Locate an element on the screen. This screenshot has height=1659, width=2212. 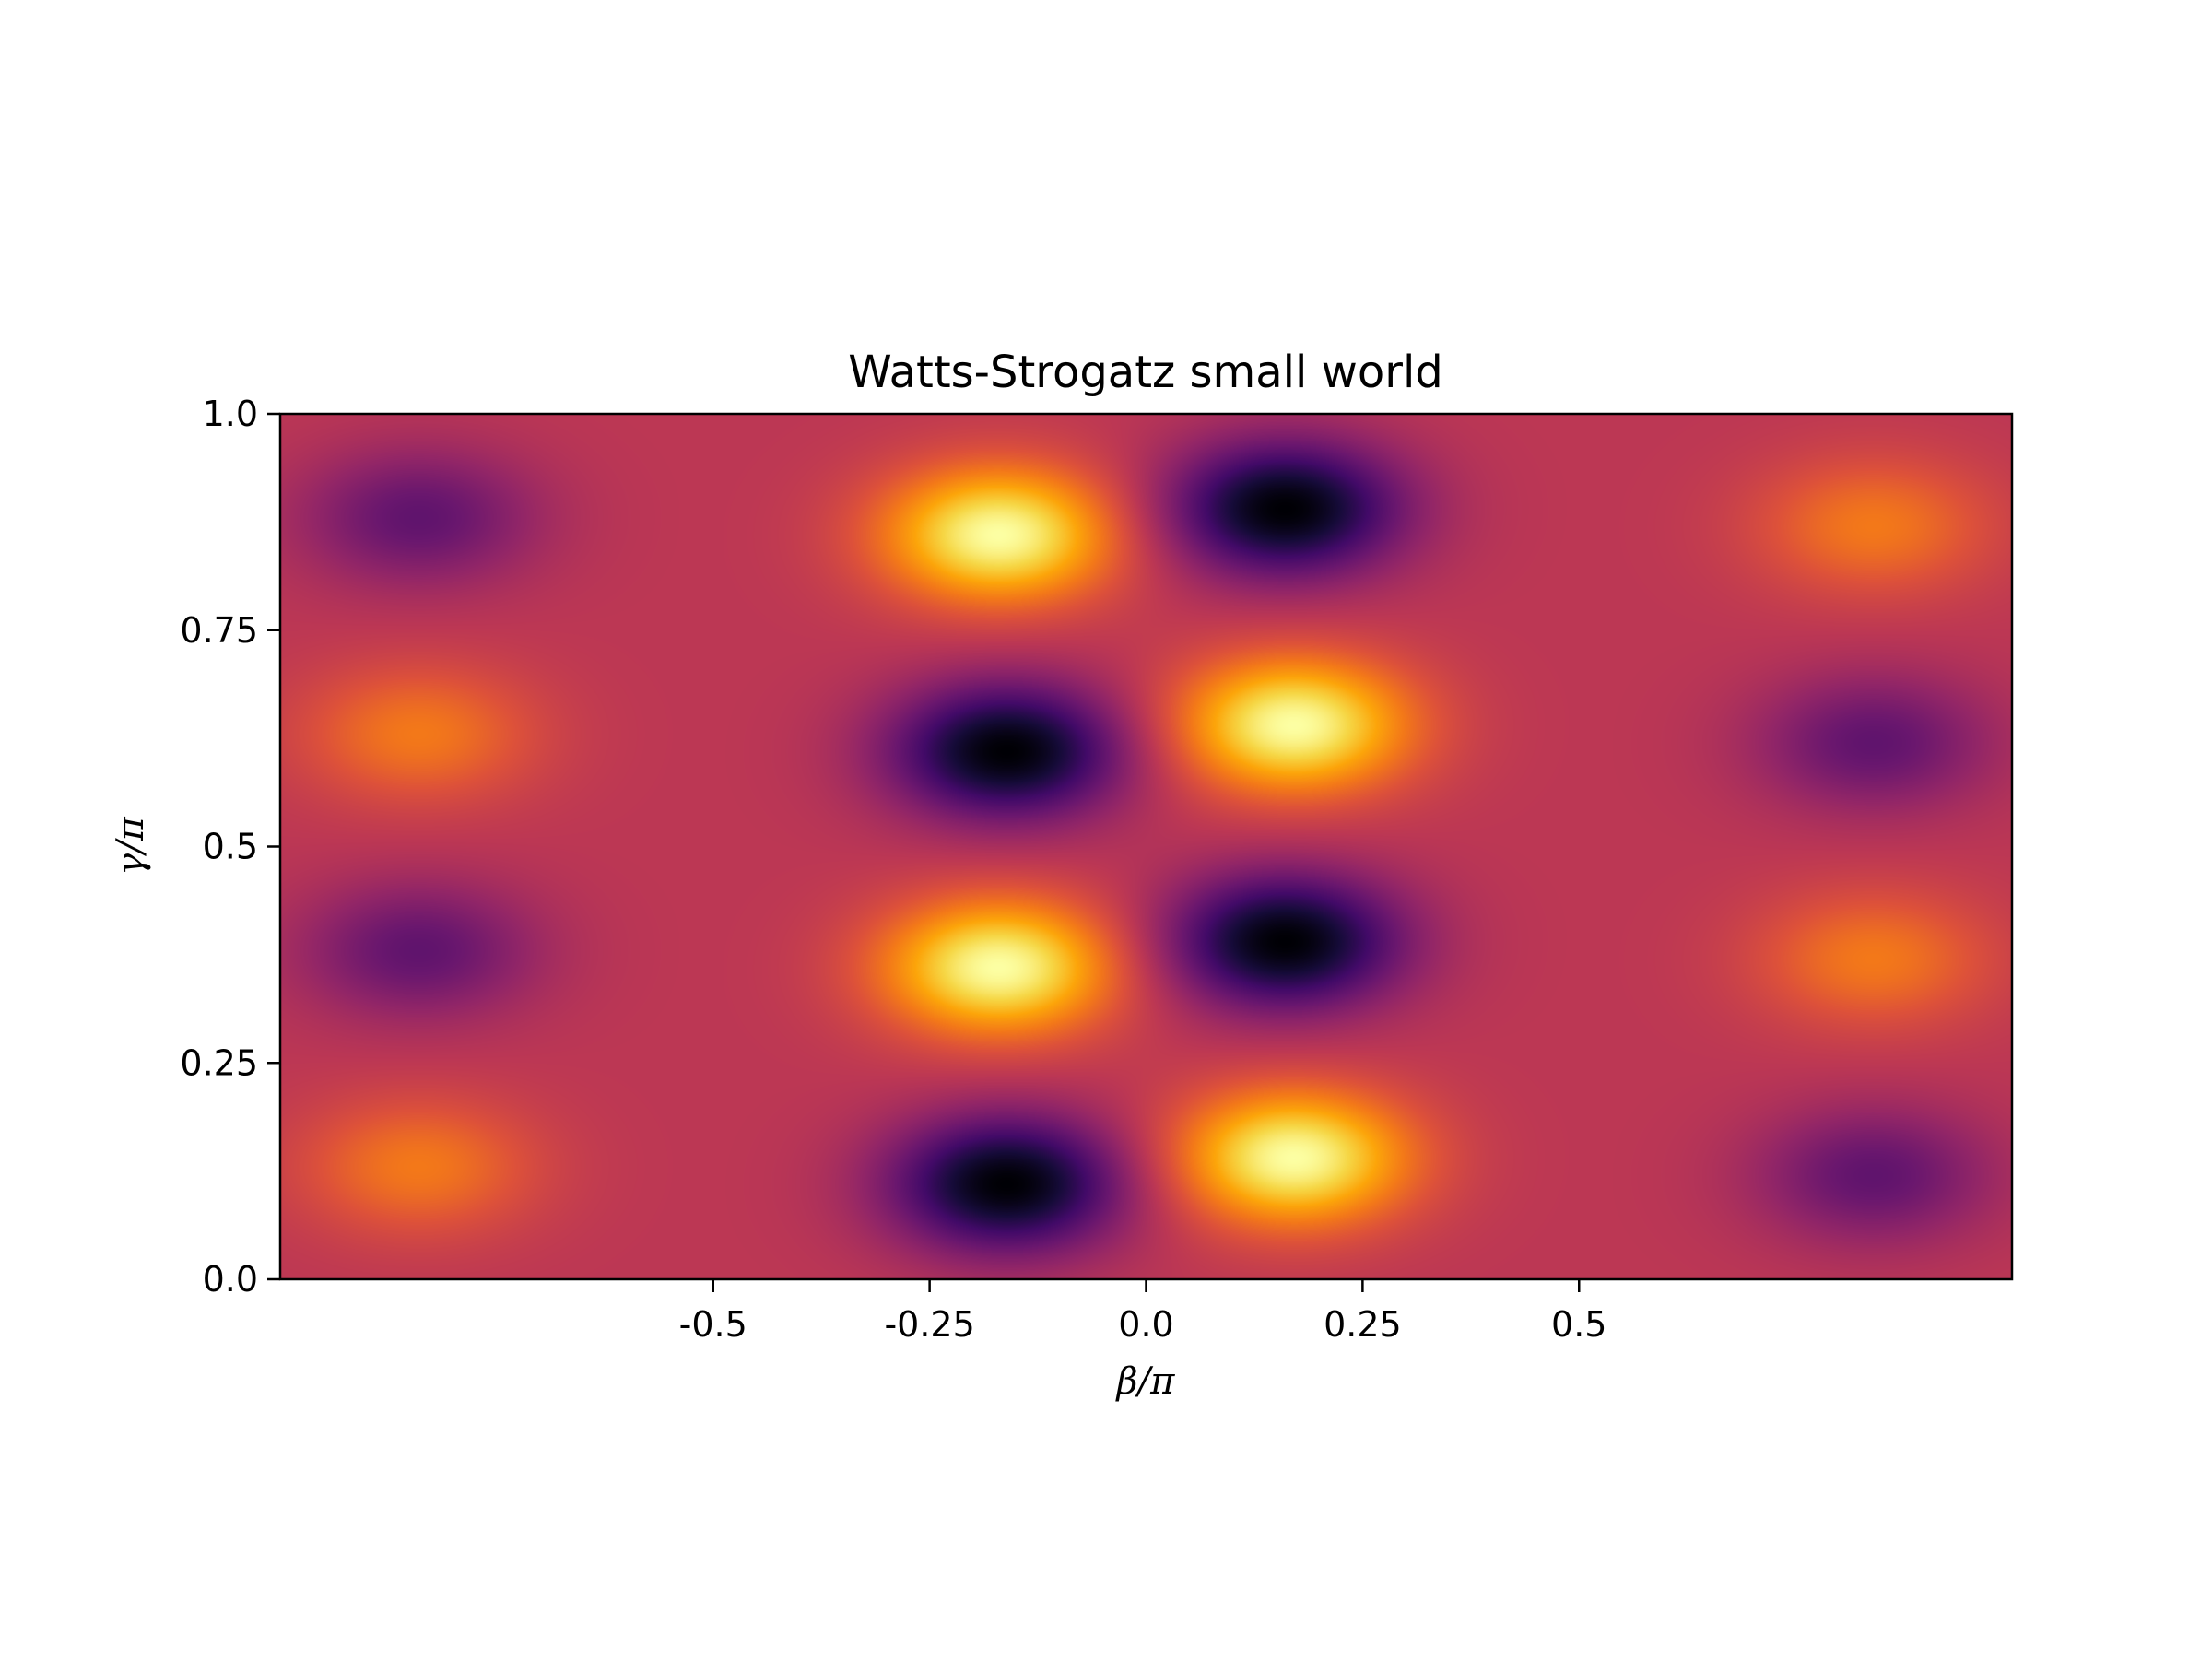
y-tick-label: 0.5 is located at coordinates (230, 847).